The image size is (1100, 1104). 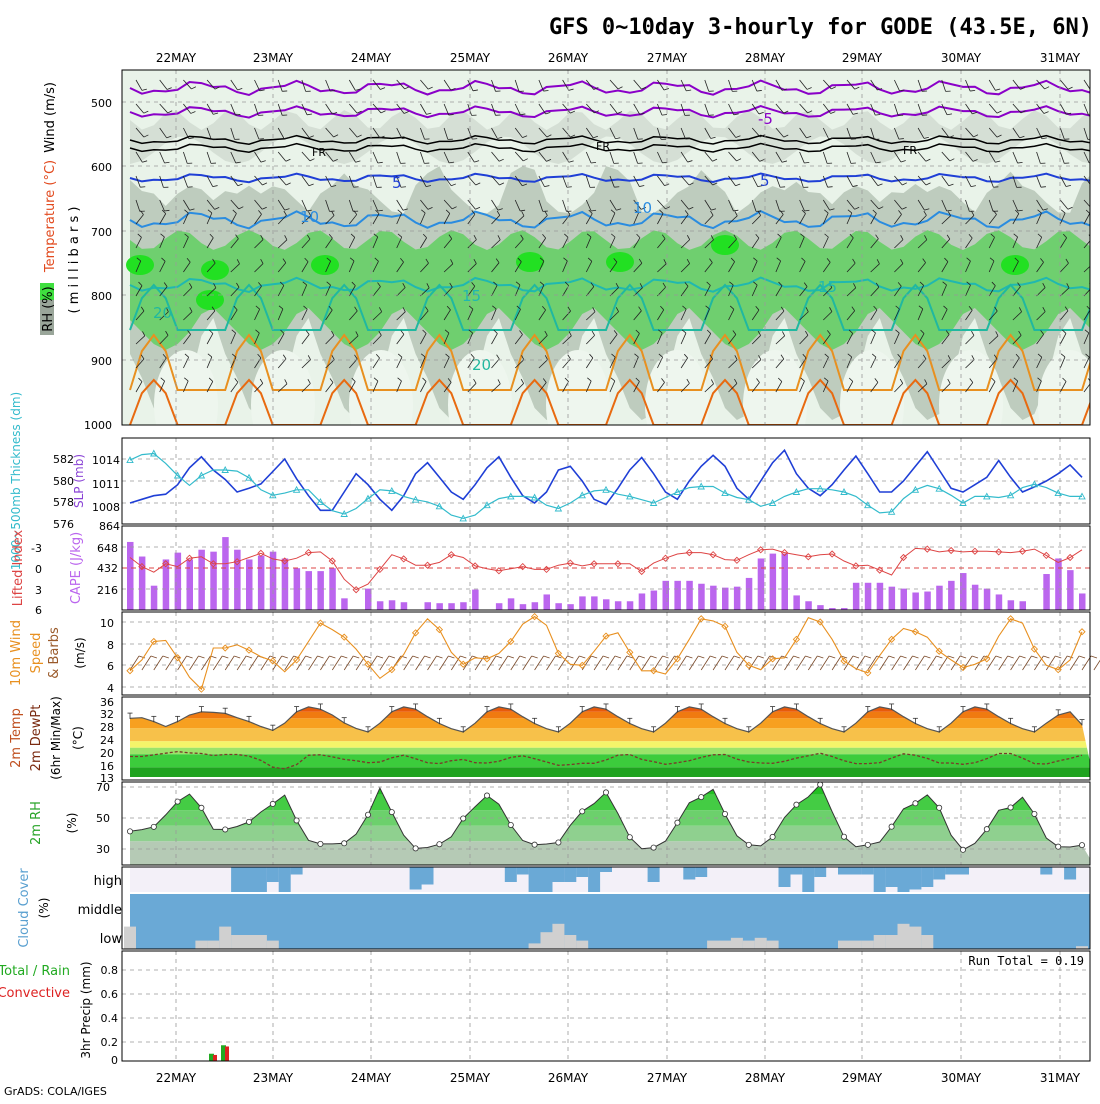 What do you see at coordinates (16, 738) in the screenshot?
I see `temp-label-a: 2m Temp` at bounding box center [16, 738].